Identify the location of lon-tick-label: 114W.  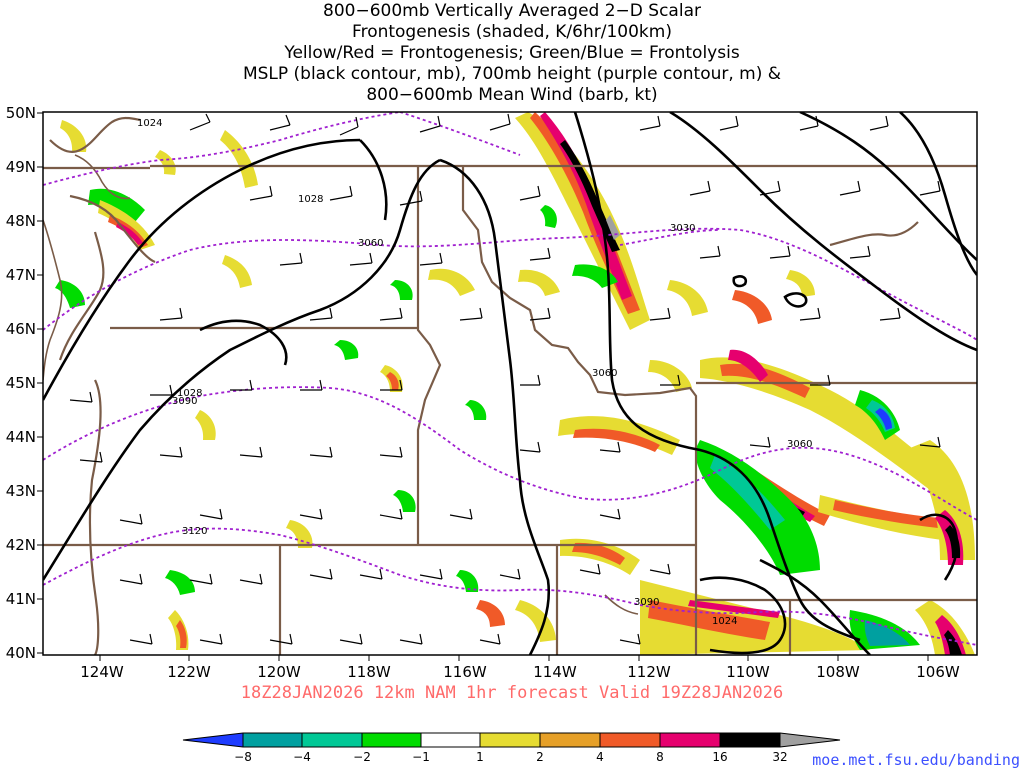
(555, 672).